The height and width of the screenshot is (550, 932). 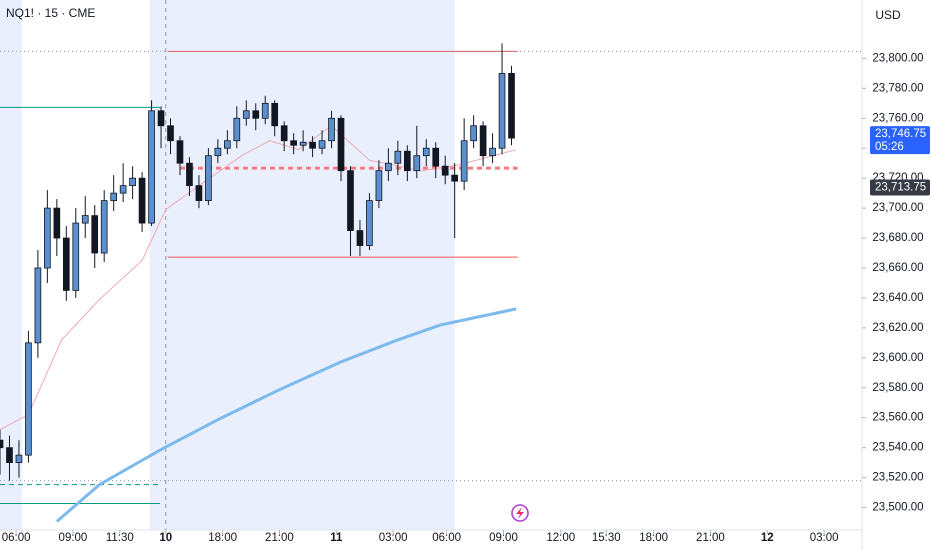 What do you see at coordinates (767, 538) in the screenshot?
I see `x-tick-label: 12` at bounding box center [767, 538].